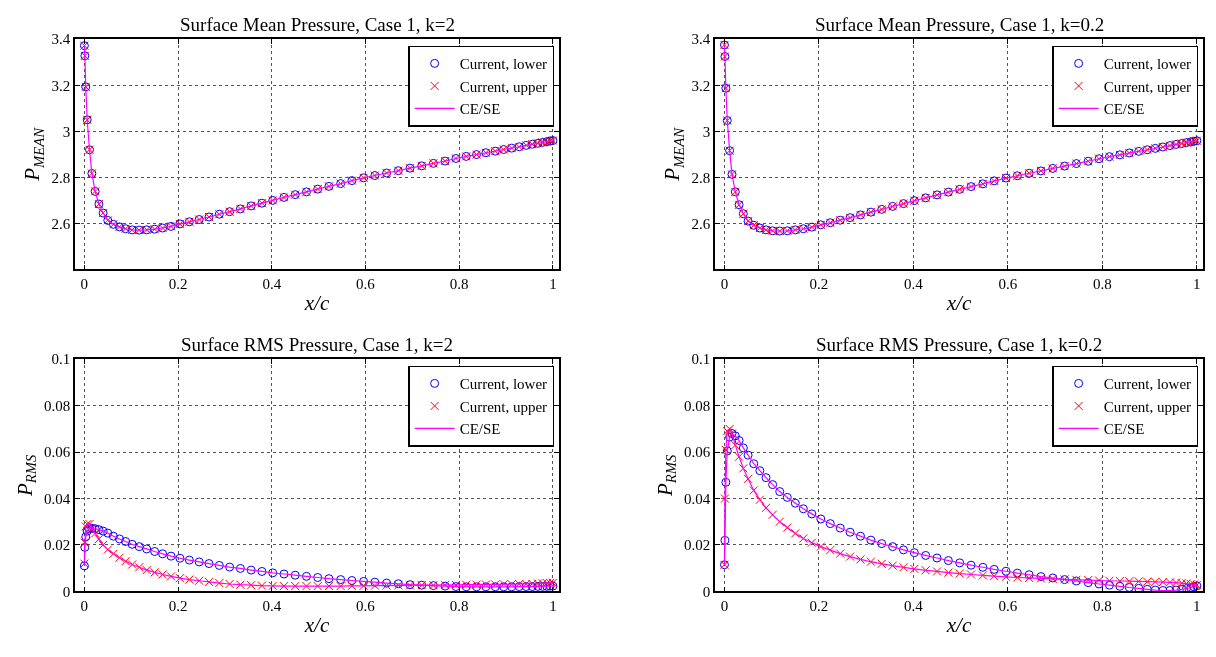 Image resolution: width=1216 pixels, height=657 pixels. What do you see at coordinates (318, 24) in the screenshot?
I see `chart-title: Surface Mean Pressure, Case 1, k=2` at bounding box center [318, 24].